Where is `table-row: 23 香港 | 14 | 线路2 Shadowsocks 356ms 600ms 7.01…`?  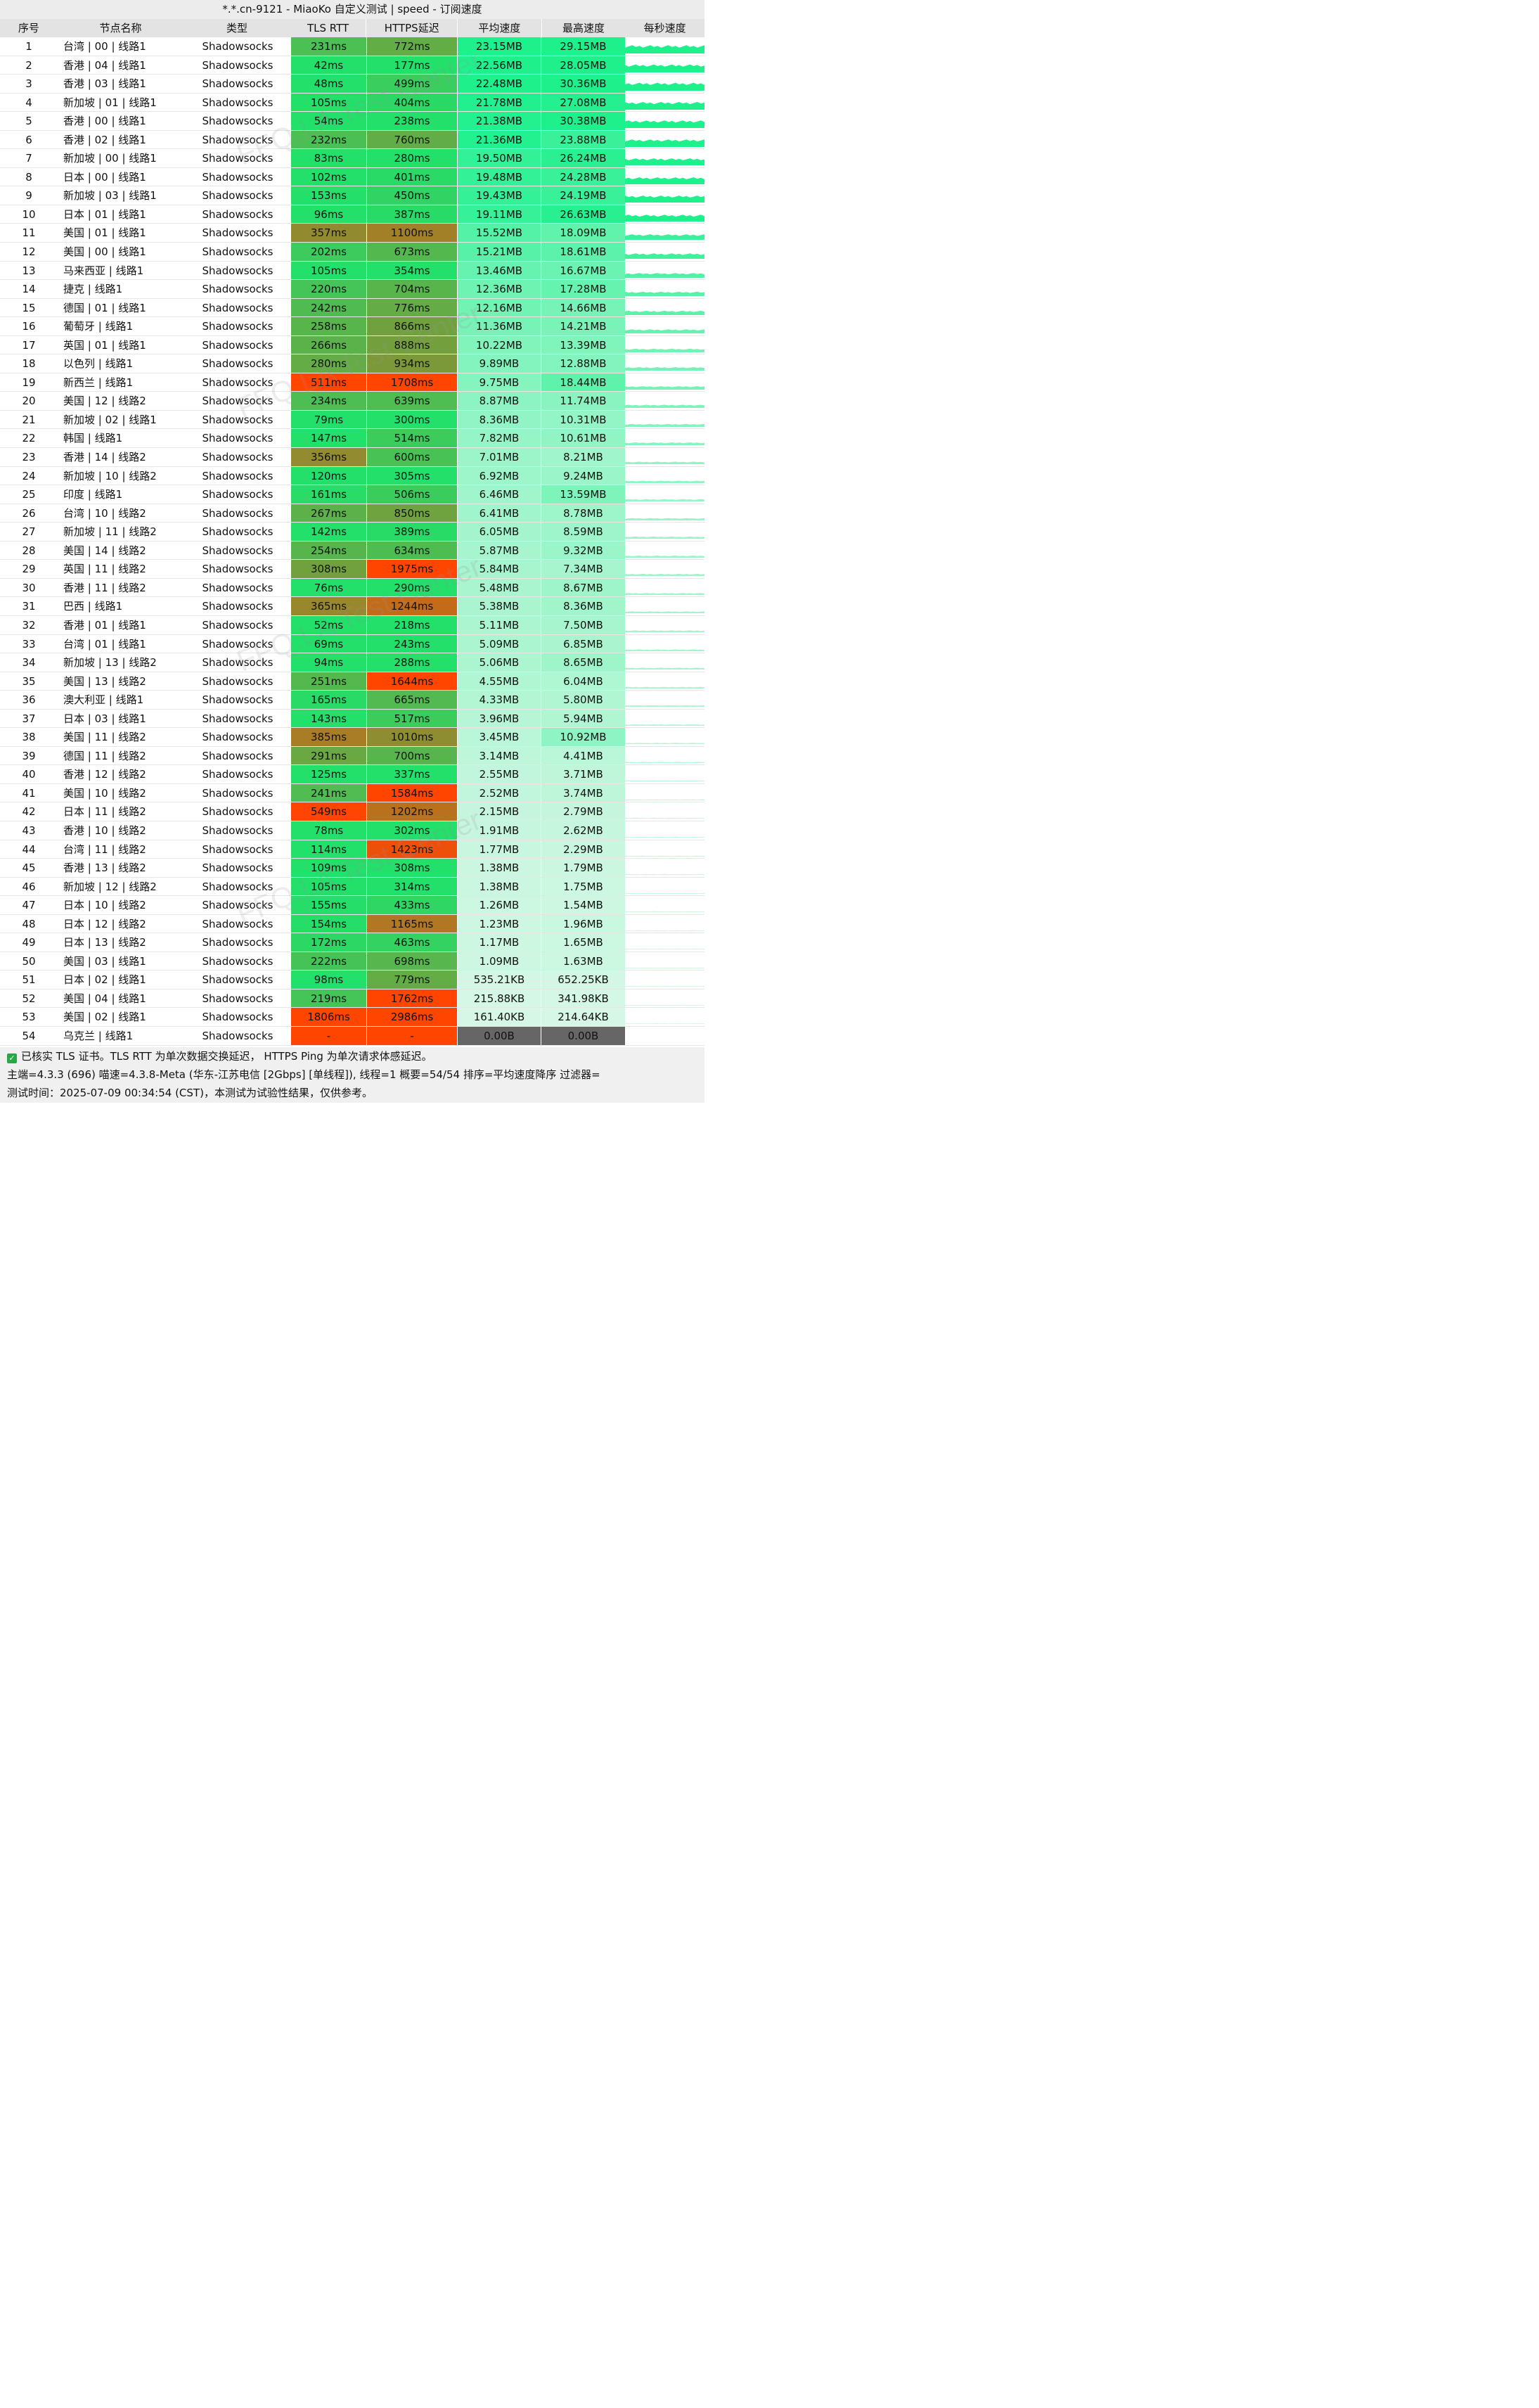 table-row: 23 香港 | 14 | 线路2 Shadowsocks 356ms 600ms 7.01… is located at coordinates (352, 457).